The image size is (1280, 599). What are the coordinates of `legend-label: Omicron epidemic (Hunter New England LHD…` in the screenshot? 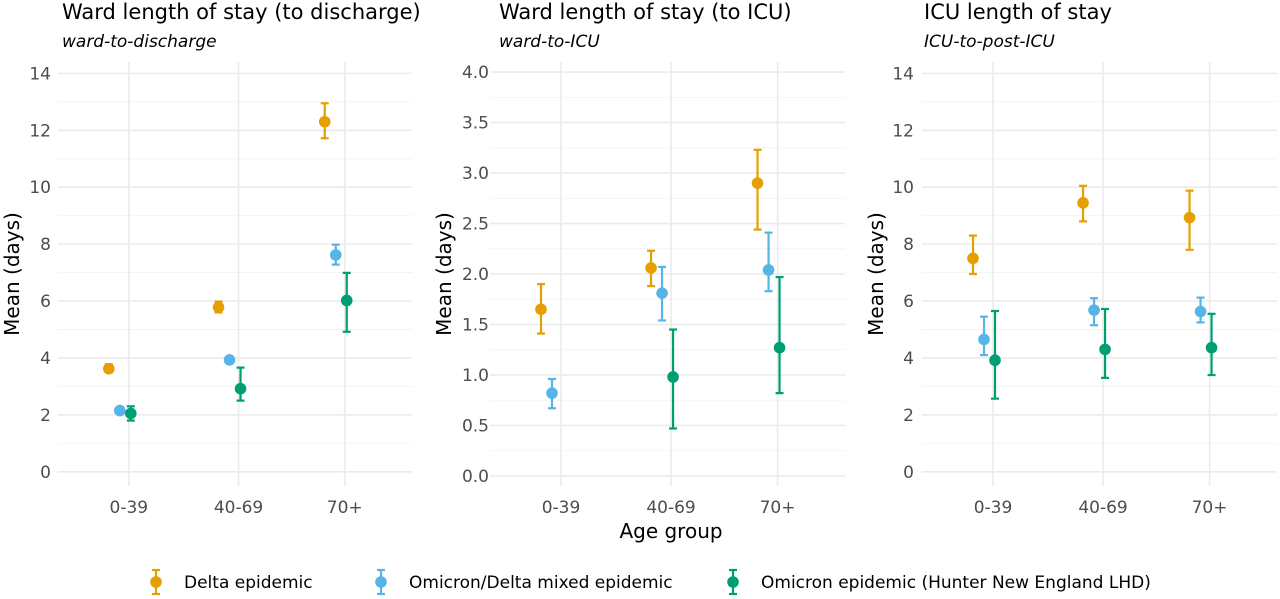 It's located at (956, 583).